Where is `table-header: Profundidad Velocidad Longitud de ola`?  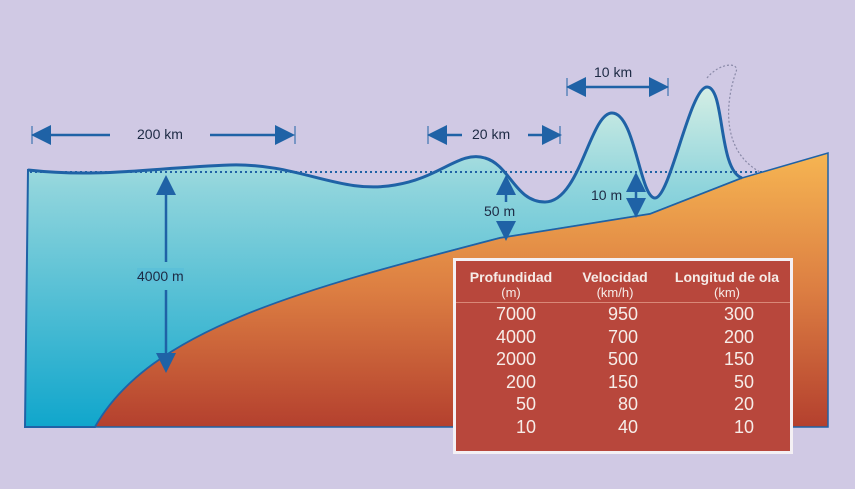 table-header: Profundidad Velocidad Longitud de ola is located at coordinates (623, 273).